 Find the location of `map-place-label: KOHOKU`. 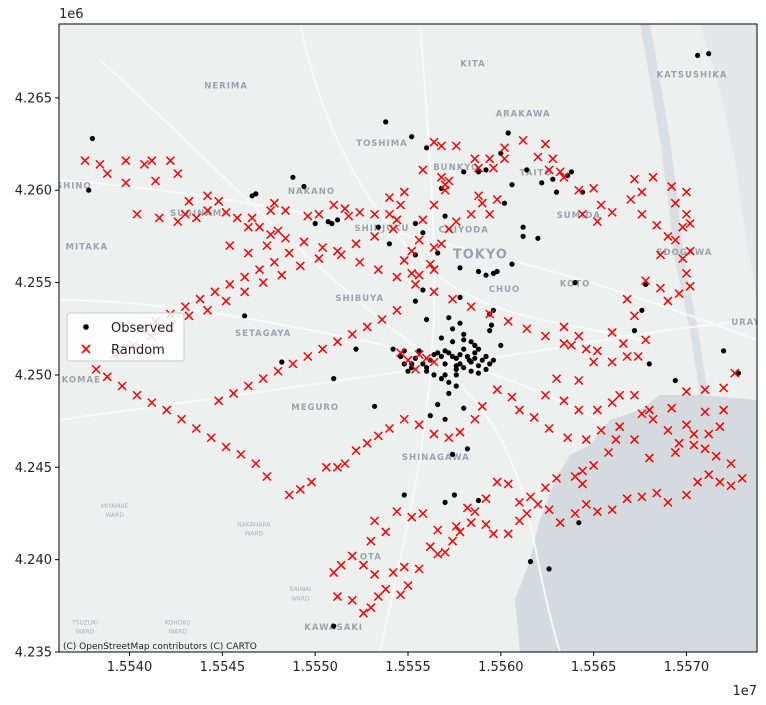

map-place-label: KOHOKU is located at coordinates (178, 622).